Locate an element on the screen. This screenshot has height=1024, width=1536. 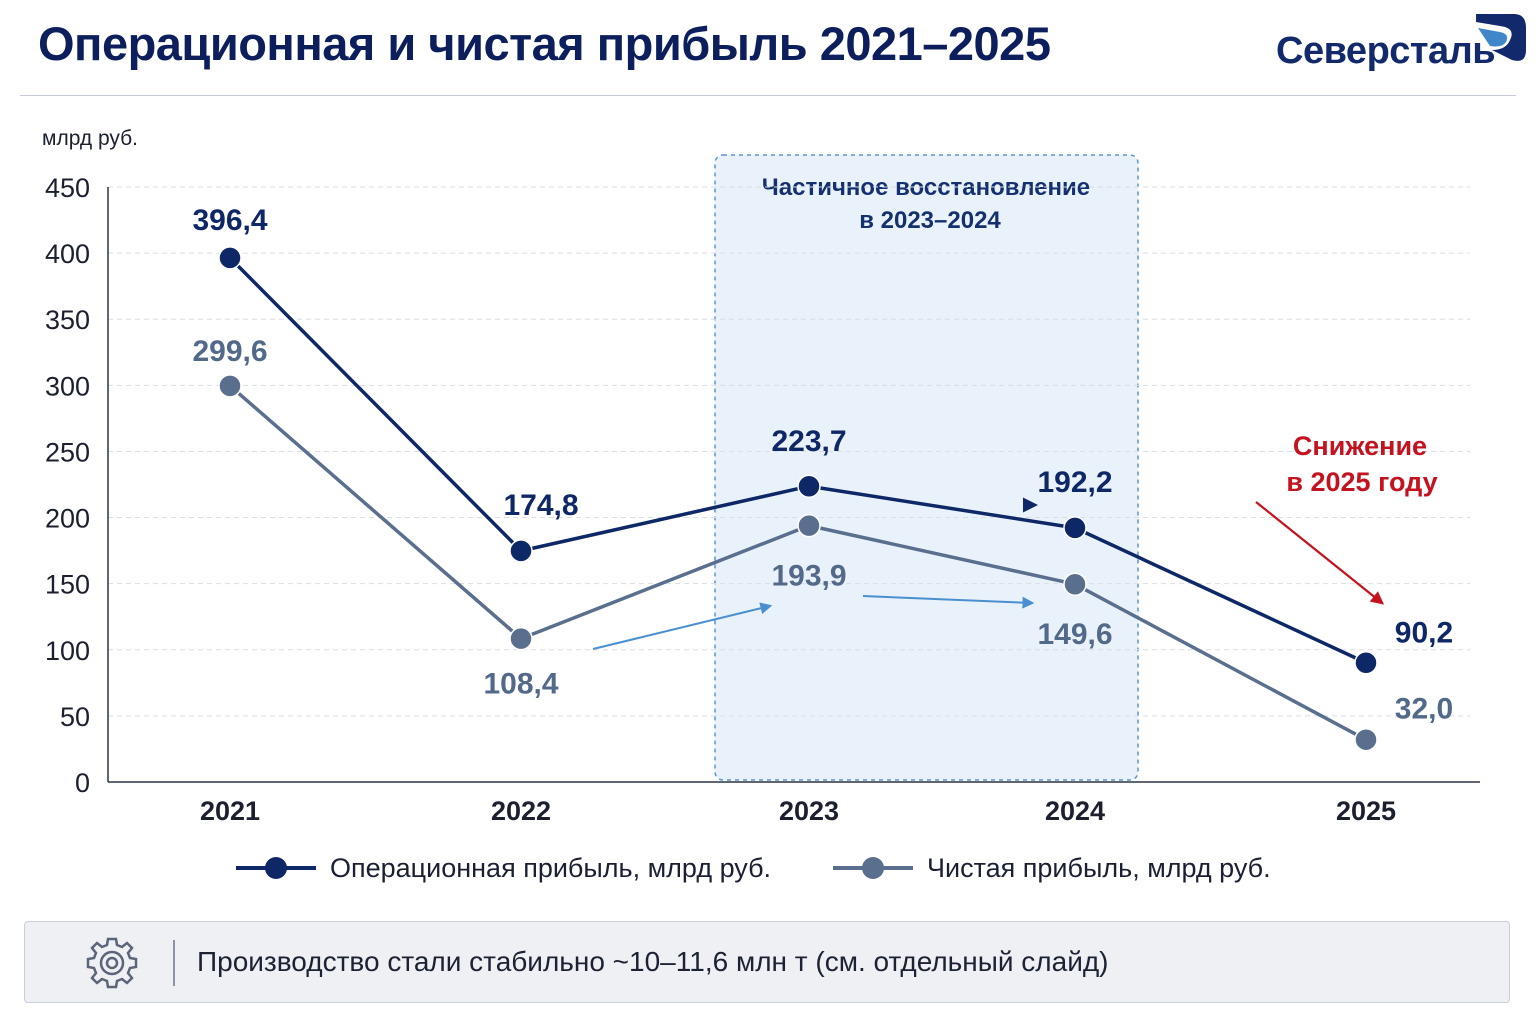
x-tick-label: 2022 is located at coordinates (521, 811).